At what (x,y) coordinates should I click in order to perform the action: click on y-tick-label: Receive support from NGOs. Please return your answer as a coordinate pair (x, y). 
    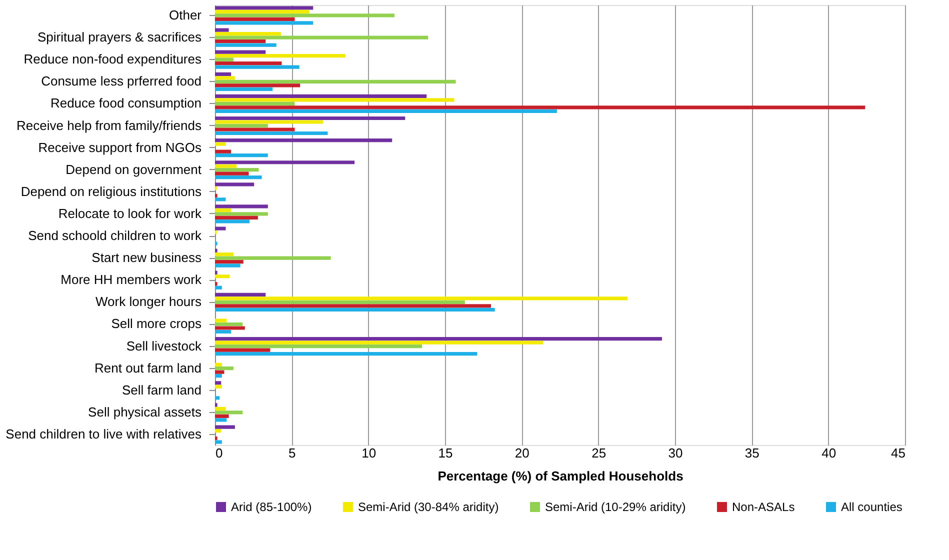
    Looking at the image, I should click on (120, 147).